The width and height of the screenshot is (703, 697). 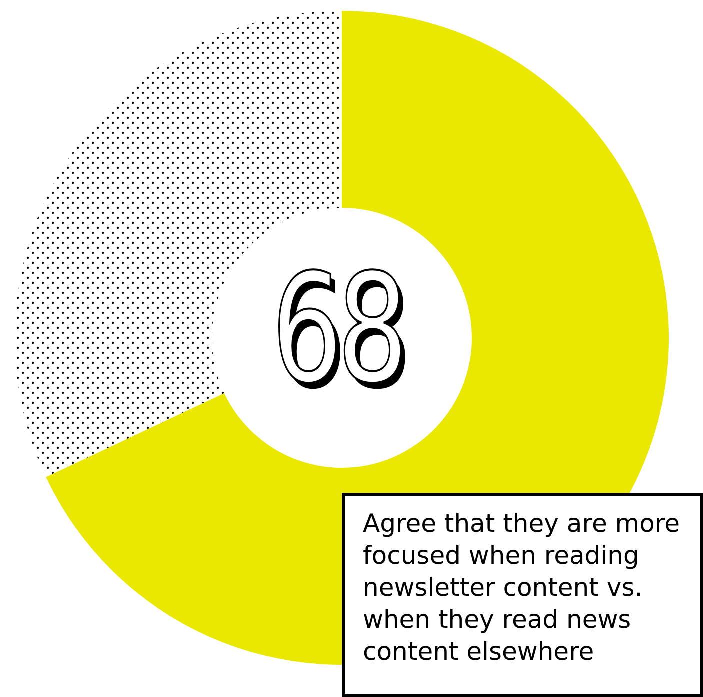 What do you see at coordinates (338, 330) in the screenshot?
I see `text: 68` at bounding box center [338, 330].